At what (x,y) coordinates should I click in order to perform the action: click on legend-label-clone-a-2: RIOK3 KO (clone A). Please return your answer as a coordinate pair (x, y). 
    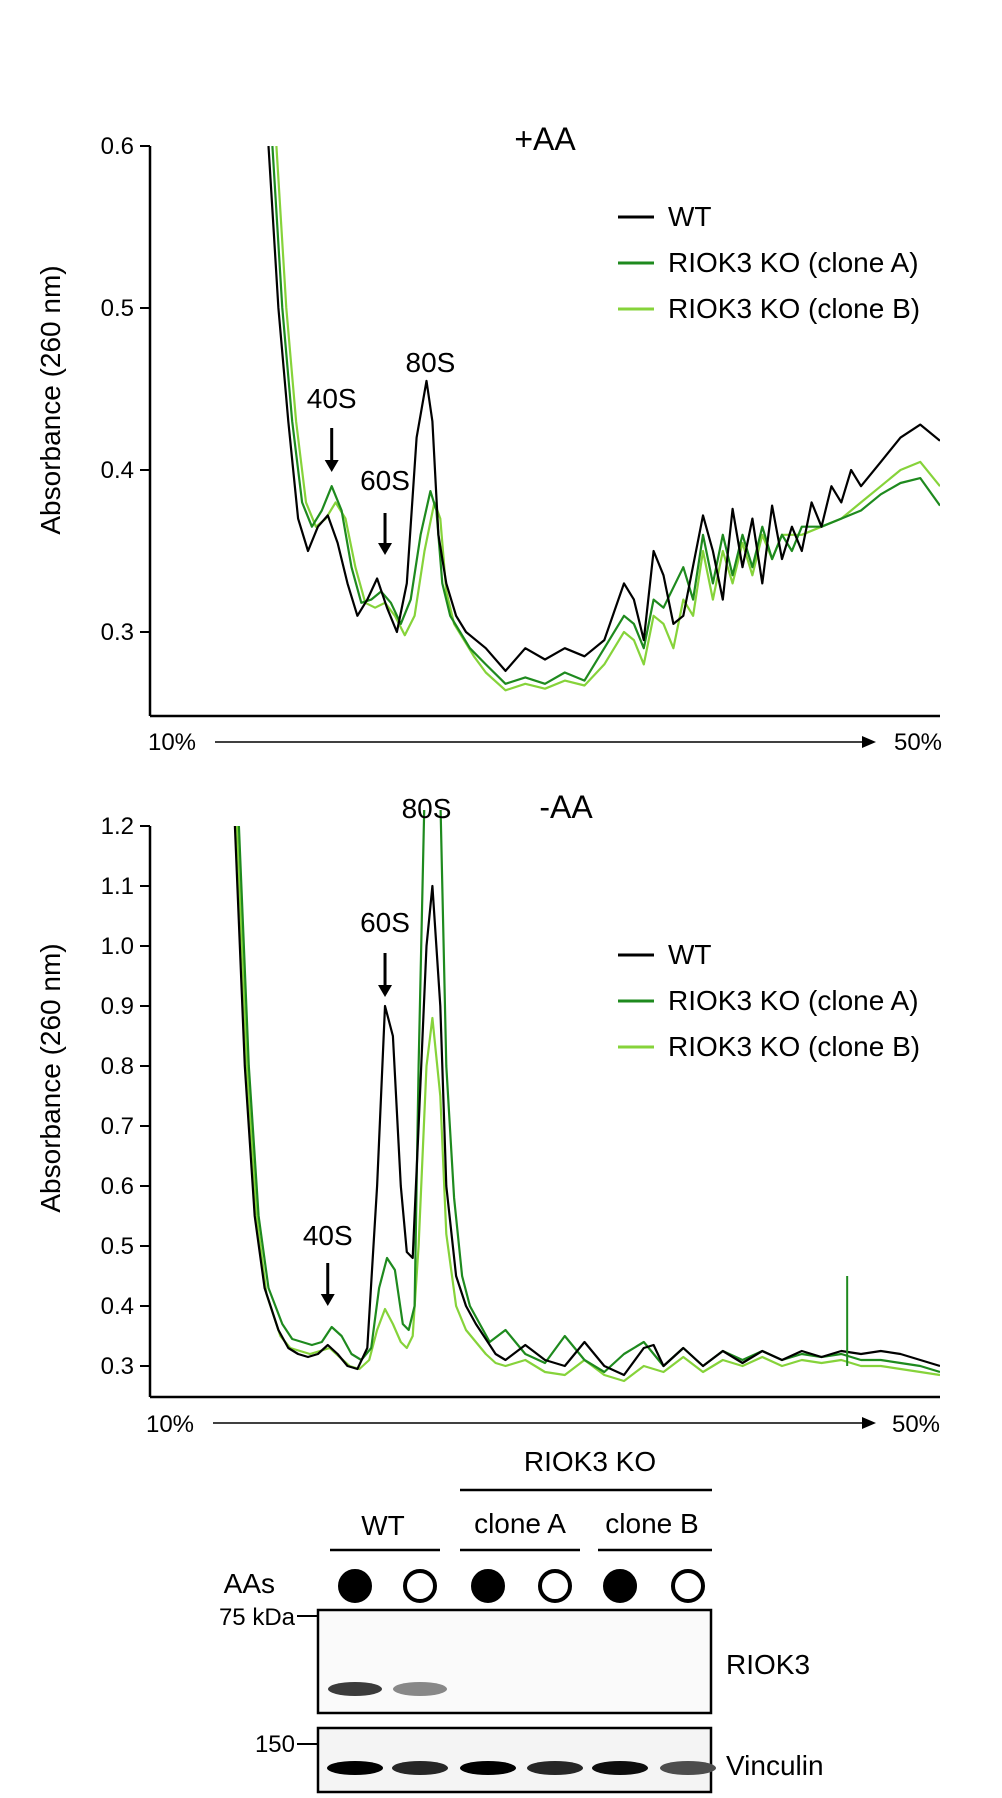
    Looking at the image, I should click on (793, 1000).